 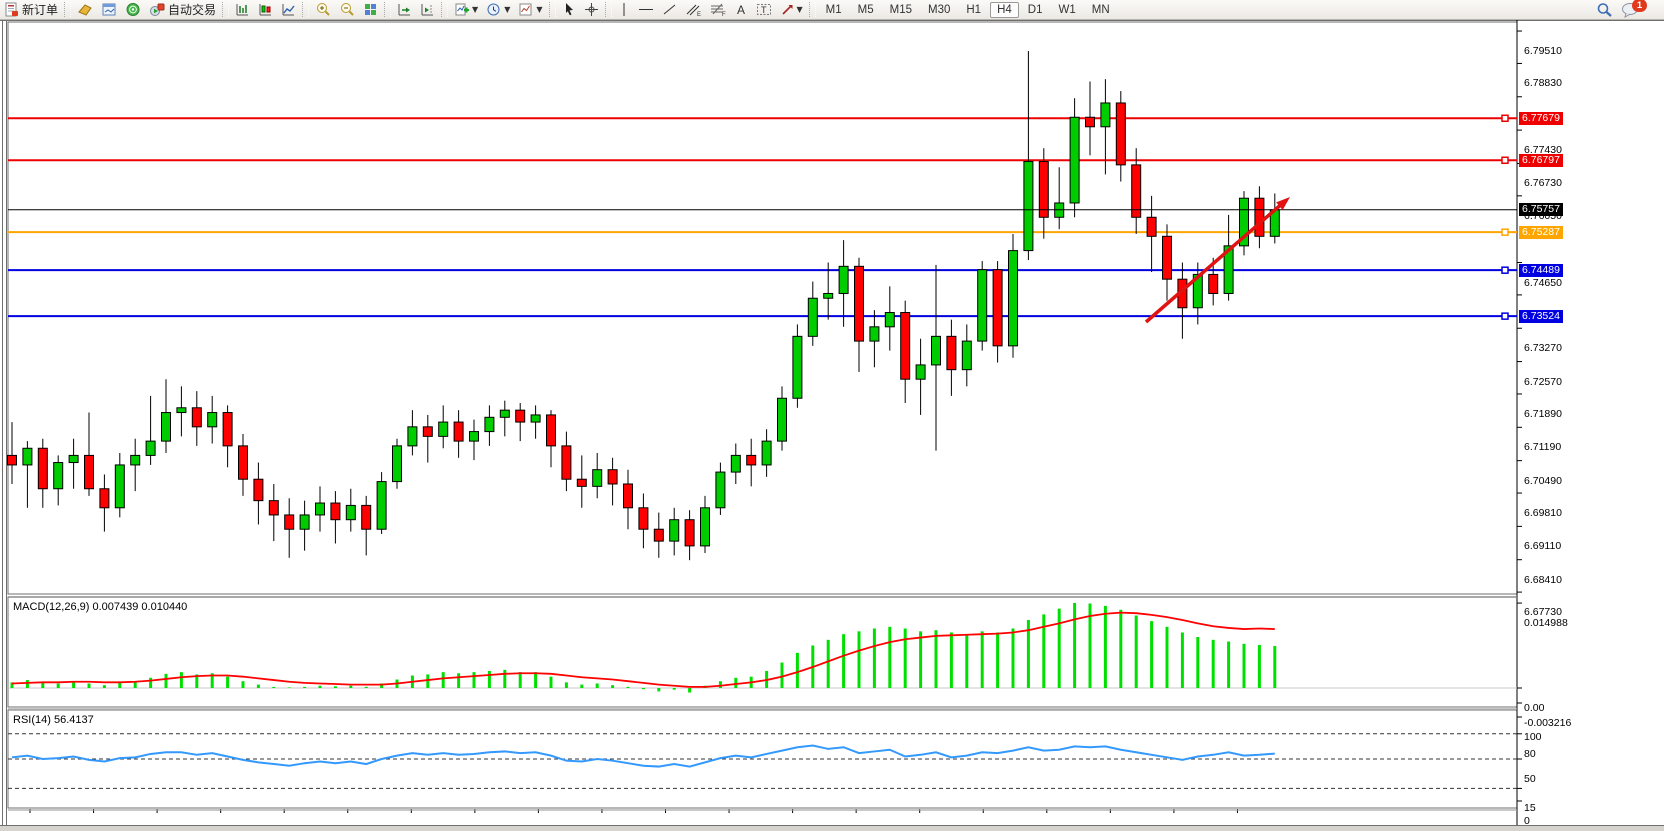 What do you see at coordinates (1541, 316) in the screenshot?
I see `level-price-badge: 6.73524` at bounding box center [1541, 316].